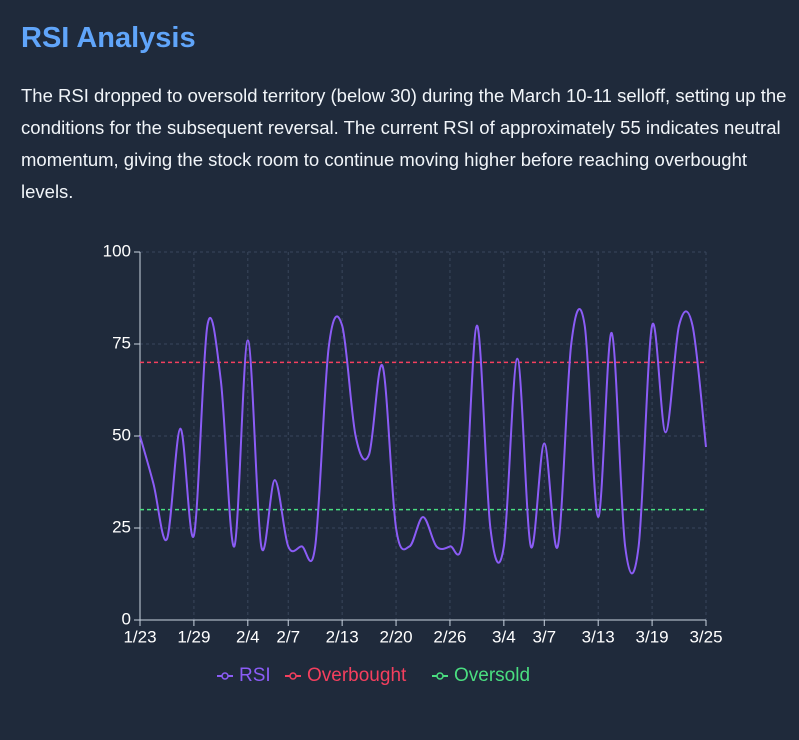 The height and width of the screenshot is (740, 799). Describe the element at coordinates (121, 342) in the screenshot. I see `y-tick-label: 75` at that location.